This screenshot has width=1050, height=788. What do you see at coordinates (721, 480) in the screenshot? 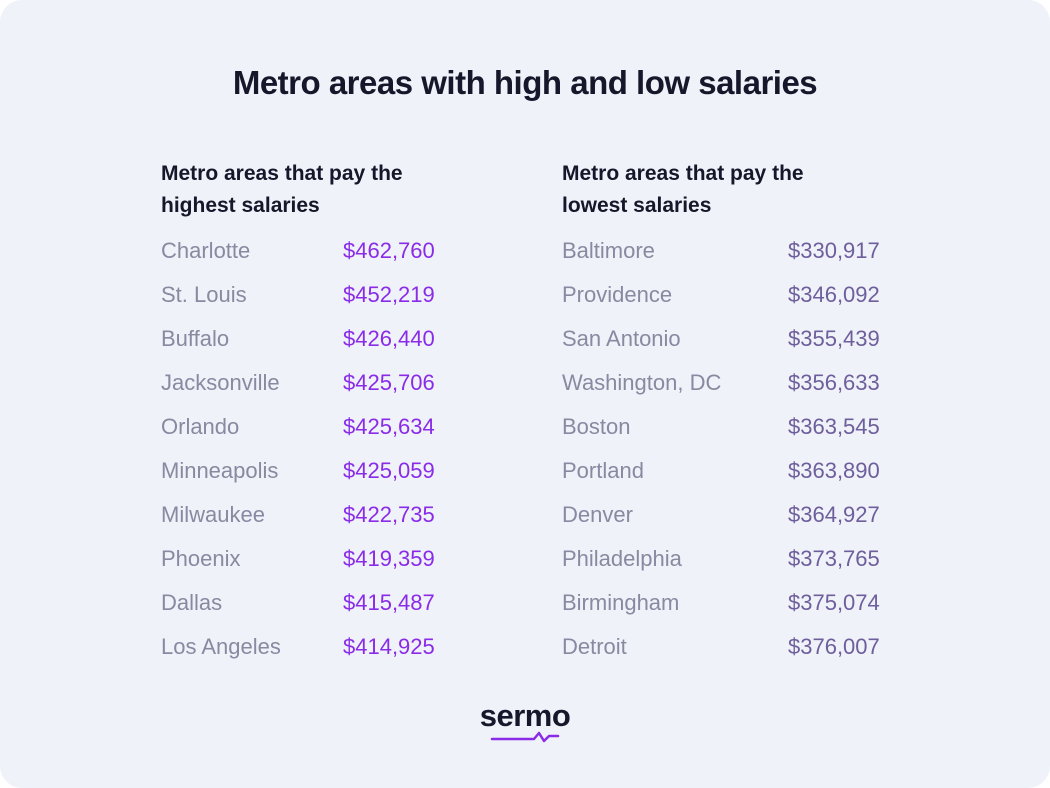
I see `table-row: Portland $363,890` at bounding box center [721, 480].